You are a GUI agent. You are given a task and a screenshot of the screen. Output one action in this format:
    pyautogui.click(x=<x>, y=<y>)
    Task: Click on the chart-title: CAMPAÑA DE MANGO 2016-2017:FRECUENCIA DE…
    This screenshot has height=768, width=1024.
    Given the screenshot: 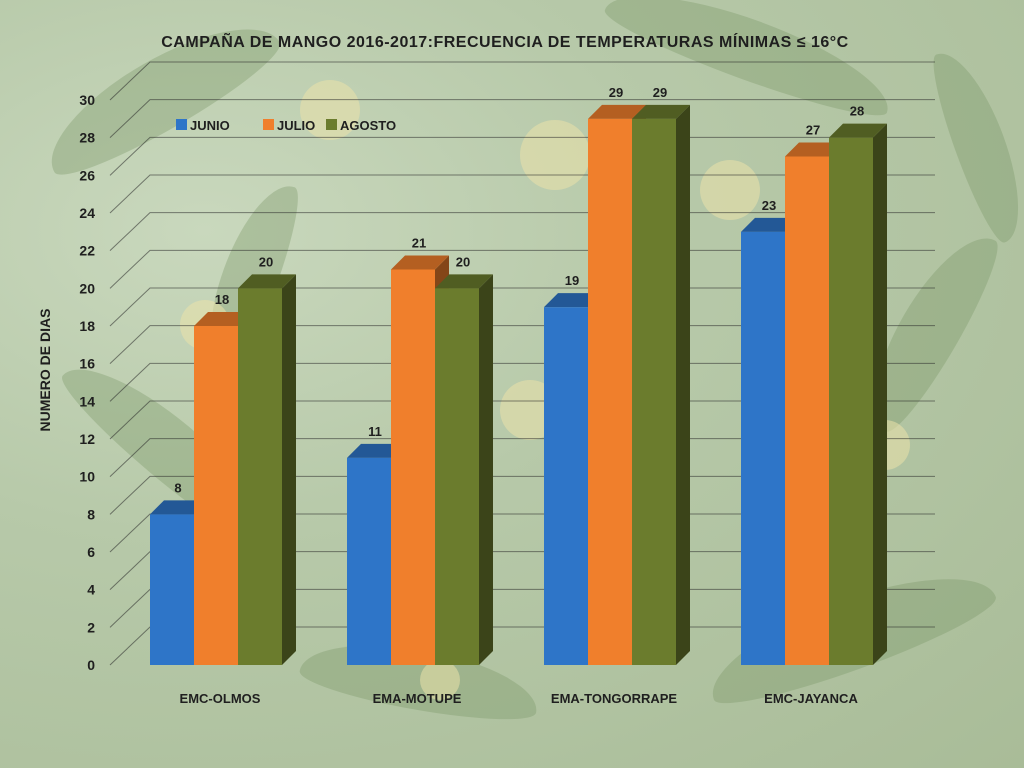 What is the action you would take?
    pyautogui.click(x=504, y=41)
    